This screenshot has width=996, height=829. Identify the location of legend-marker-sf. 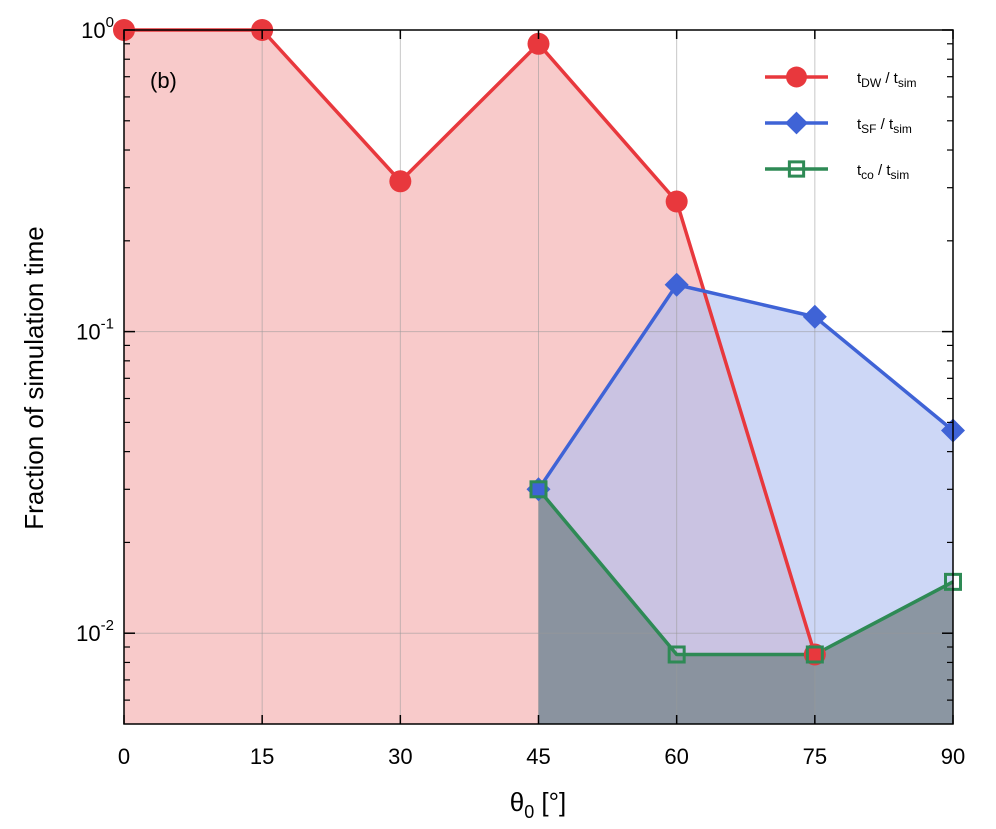
(796, 123).